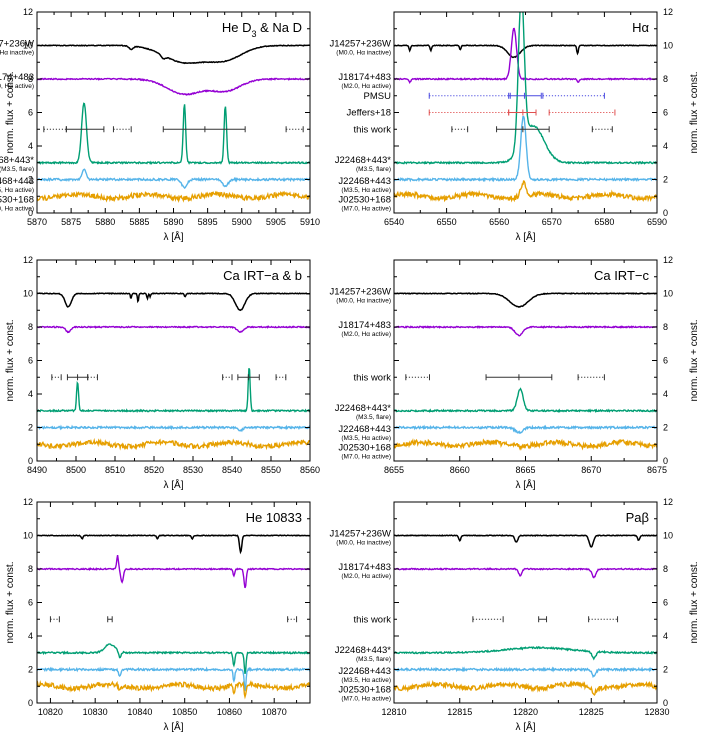 The width and height of the screenshot is (709, 736). Describe the element at coordinates (274, 517) in the screenshot. I see `panel-title: He 10833` at that location.